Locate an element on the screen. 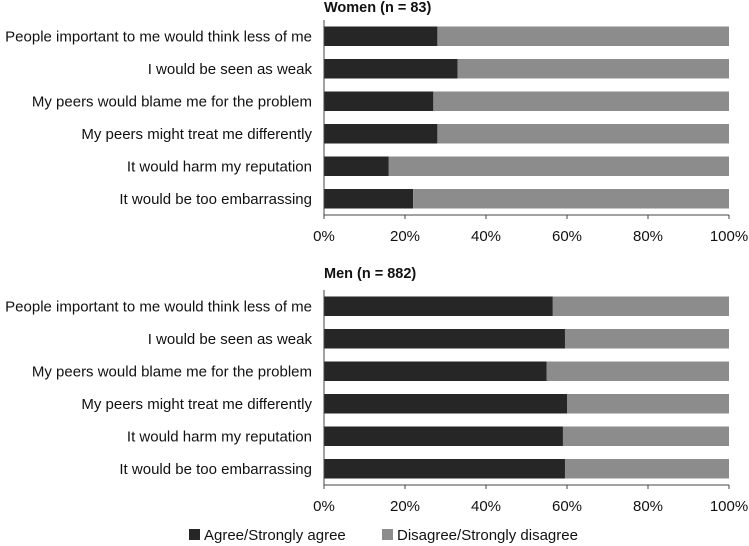 The height and width of the screenshot is (546, 749). chart-title: Men (n = 882) is located at coordinates (370, 274).